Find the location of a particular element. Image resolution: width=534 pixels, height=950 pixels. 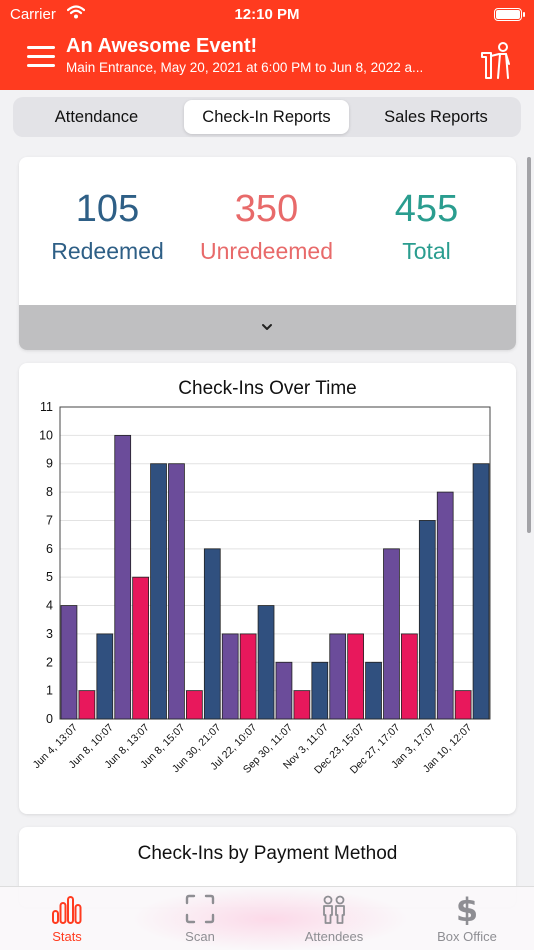

chevron-down-icon is located at coordinates (267, 328).